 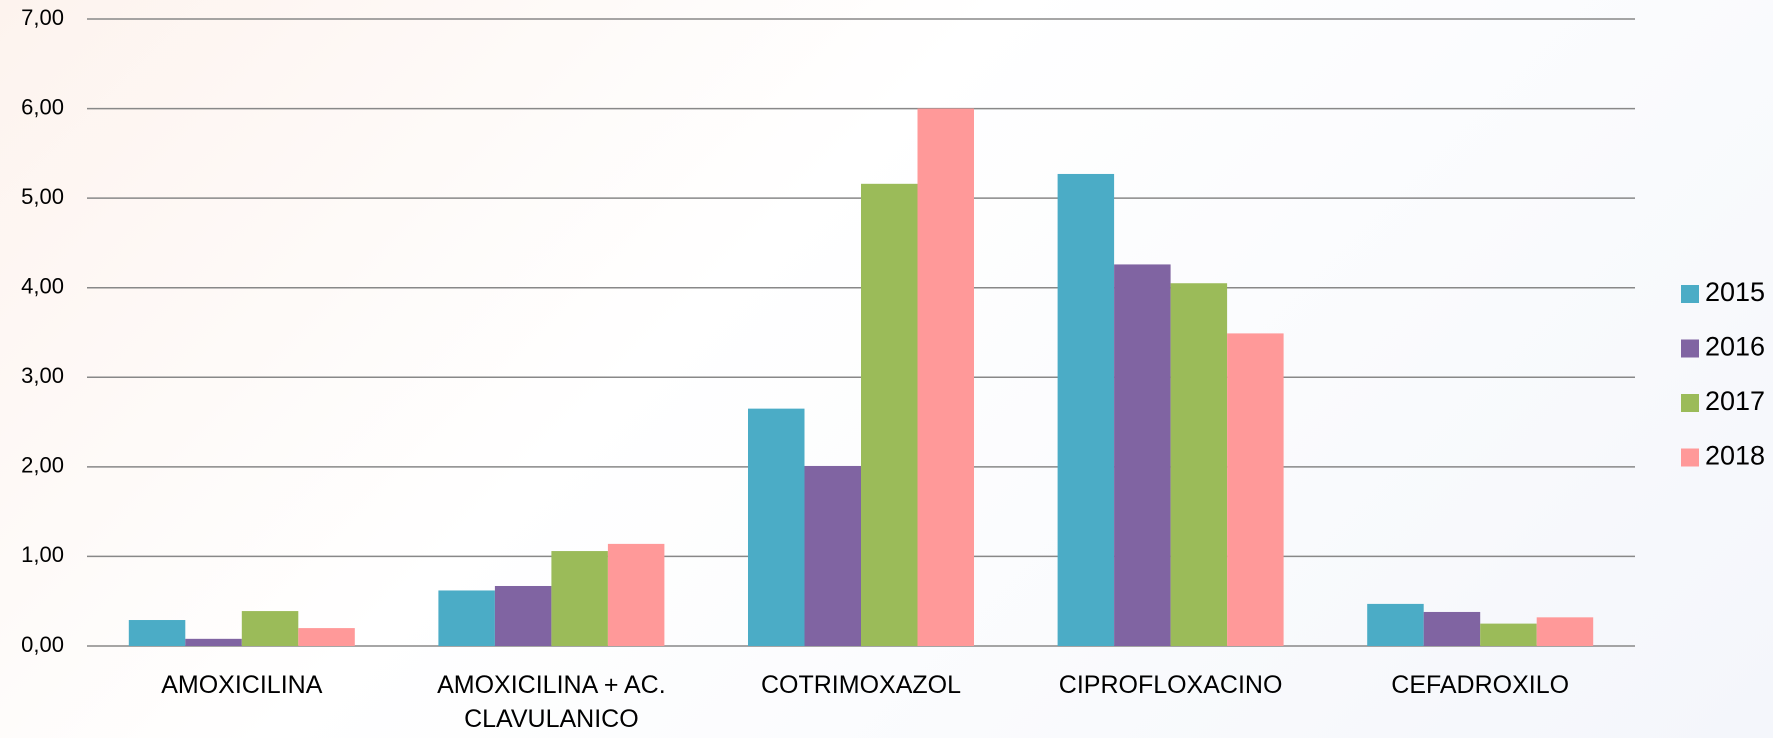 I want to click on x-tick-label: COTRIMOXAZOL, so click(x=860, y=685).